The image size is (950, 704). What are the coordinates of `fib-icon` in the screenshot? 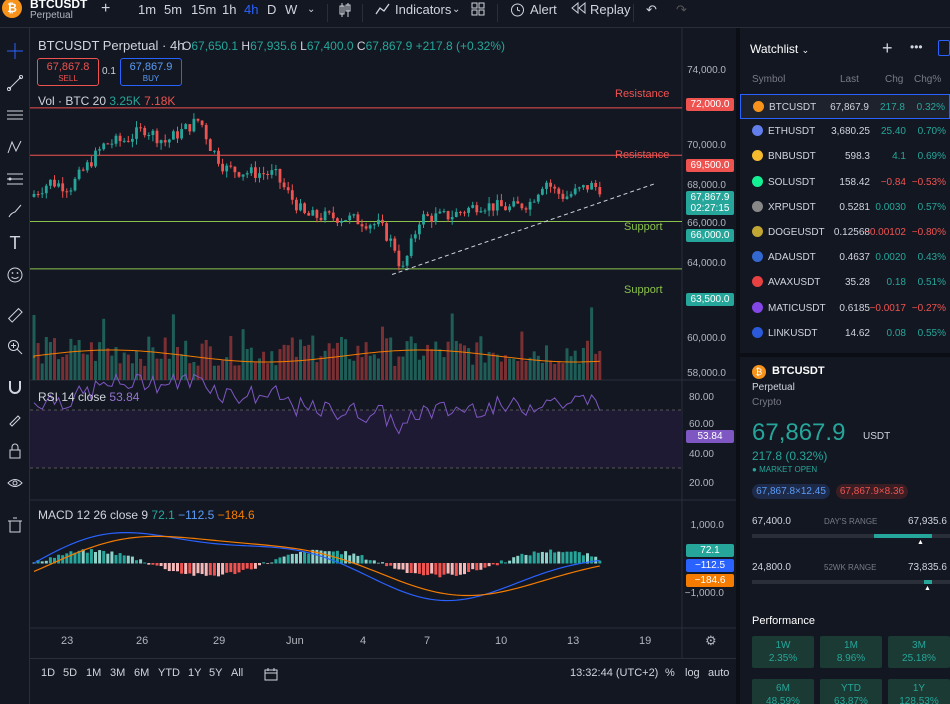 It's located at (15, 179).